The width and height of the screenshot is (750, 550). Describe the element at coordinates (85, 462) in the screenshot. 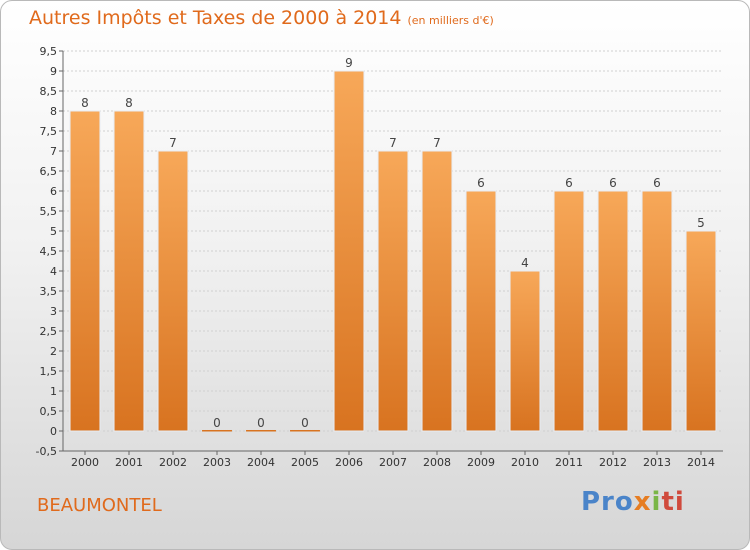

I see `x-tick-label: 2000` at that location.